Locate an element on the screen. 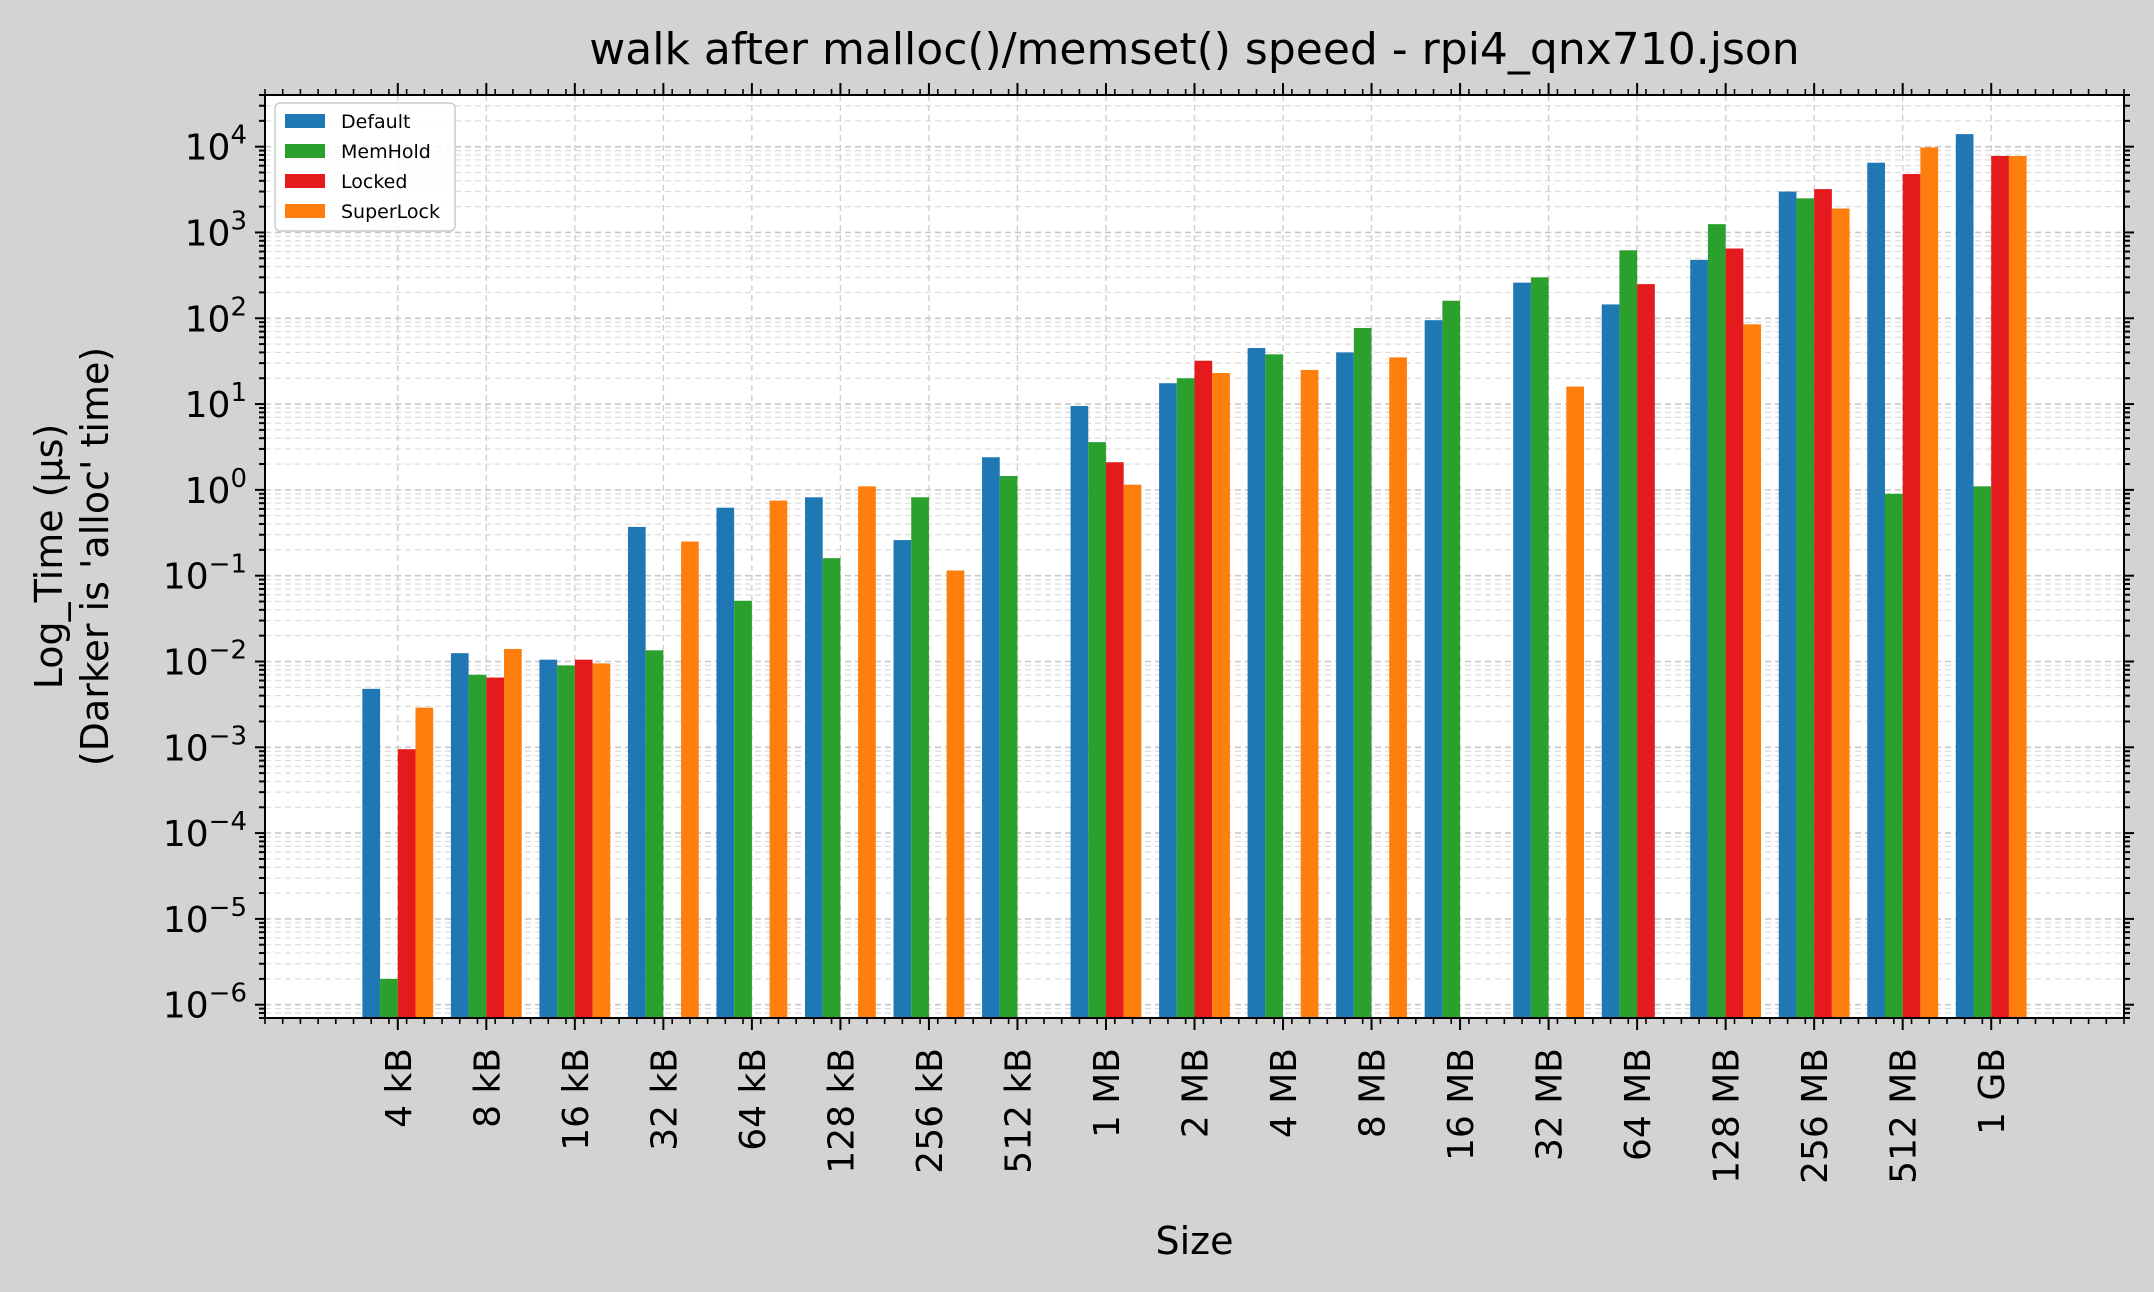 The width and height of the screenshot is (2154, 1292). legend-swatch-memhold is located at coordinates (305, 151).